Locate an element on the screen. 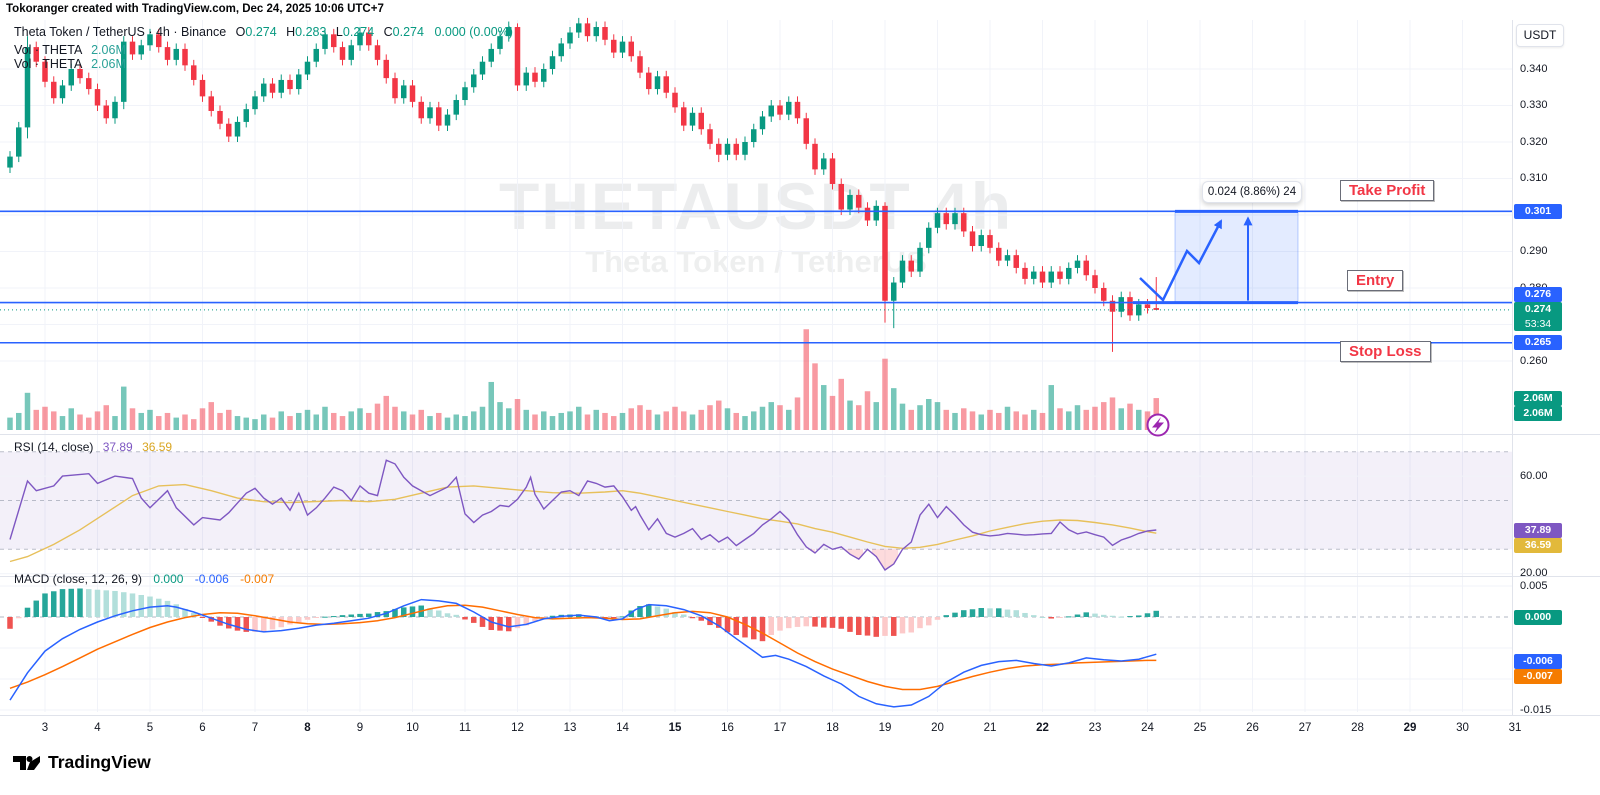  time-axis-tick: 20 is located at coordinates (937, 728).